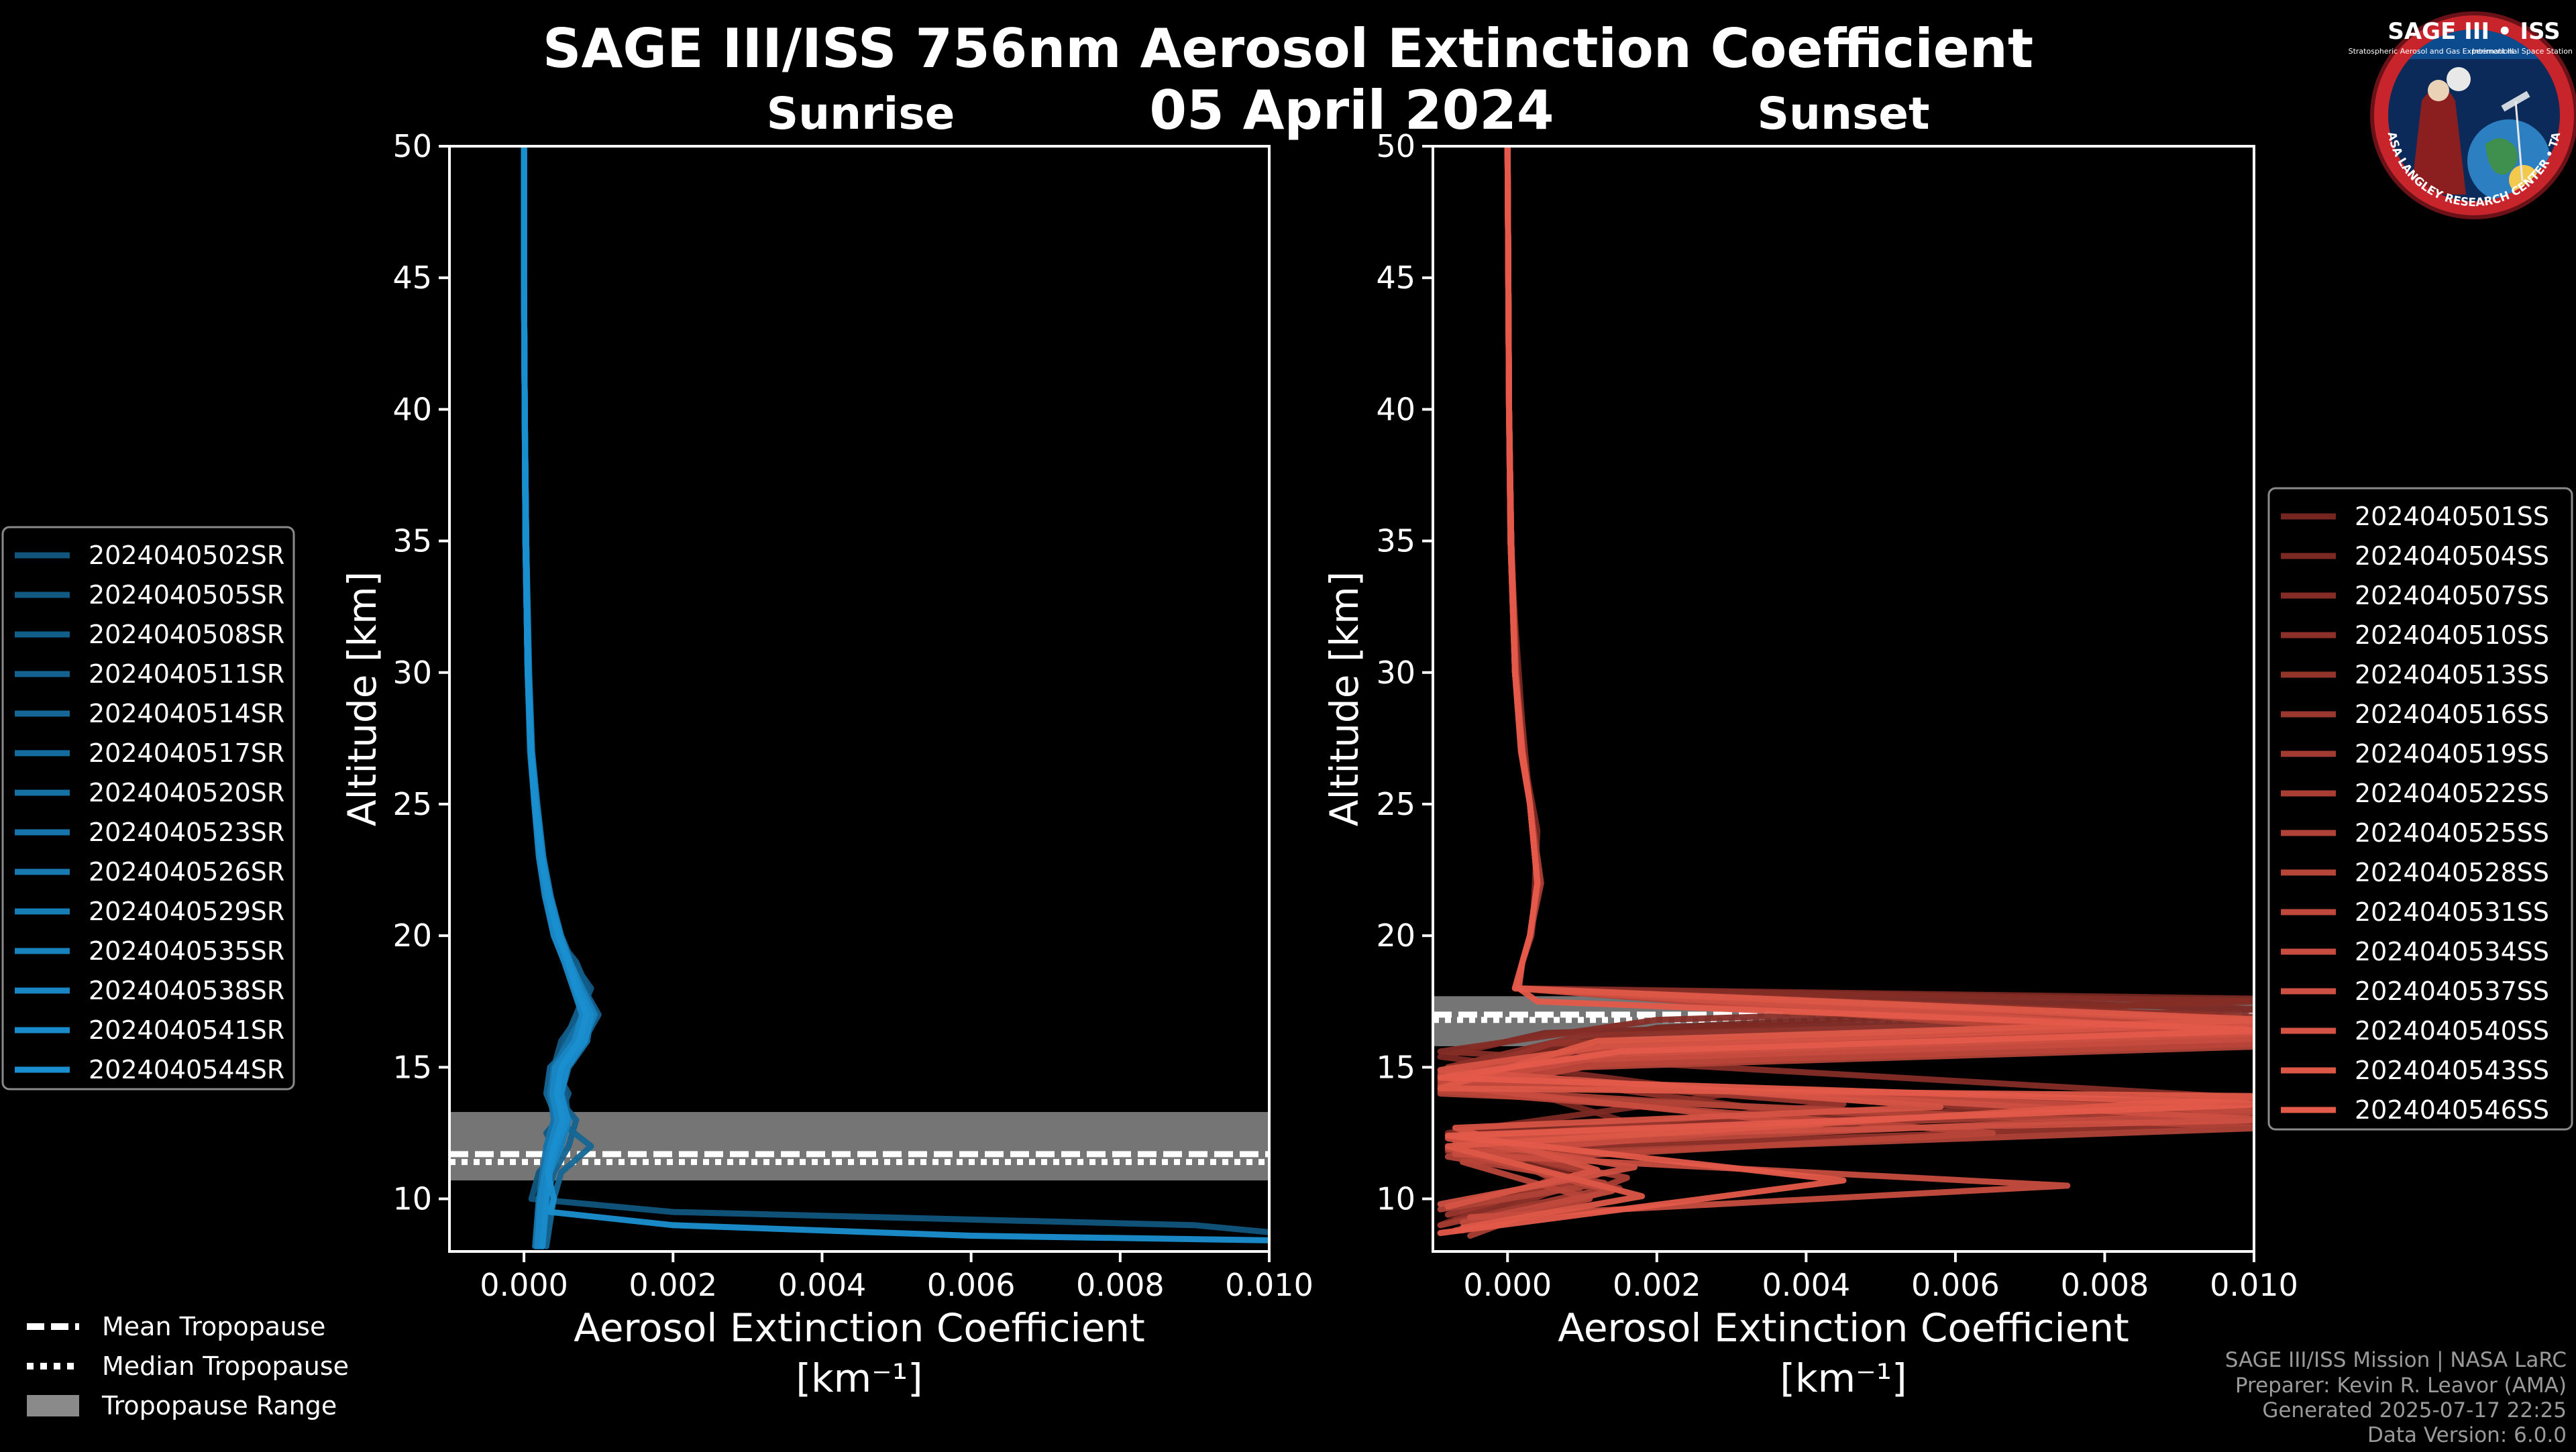  I want to click on sr-legend-entry: 2024040526SR, so click(186, 872).